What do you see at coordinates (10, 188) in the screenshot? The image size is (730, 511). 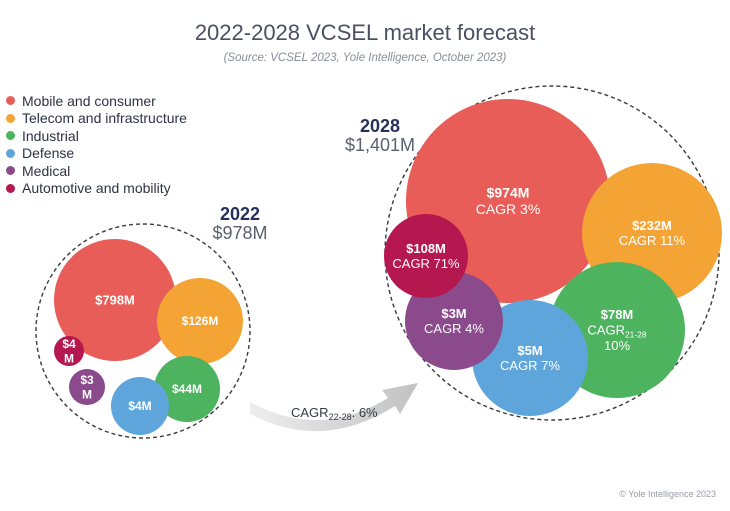 I see `legend-swatch-automotive` at bounding box center [10, 188].